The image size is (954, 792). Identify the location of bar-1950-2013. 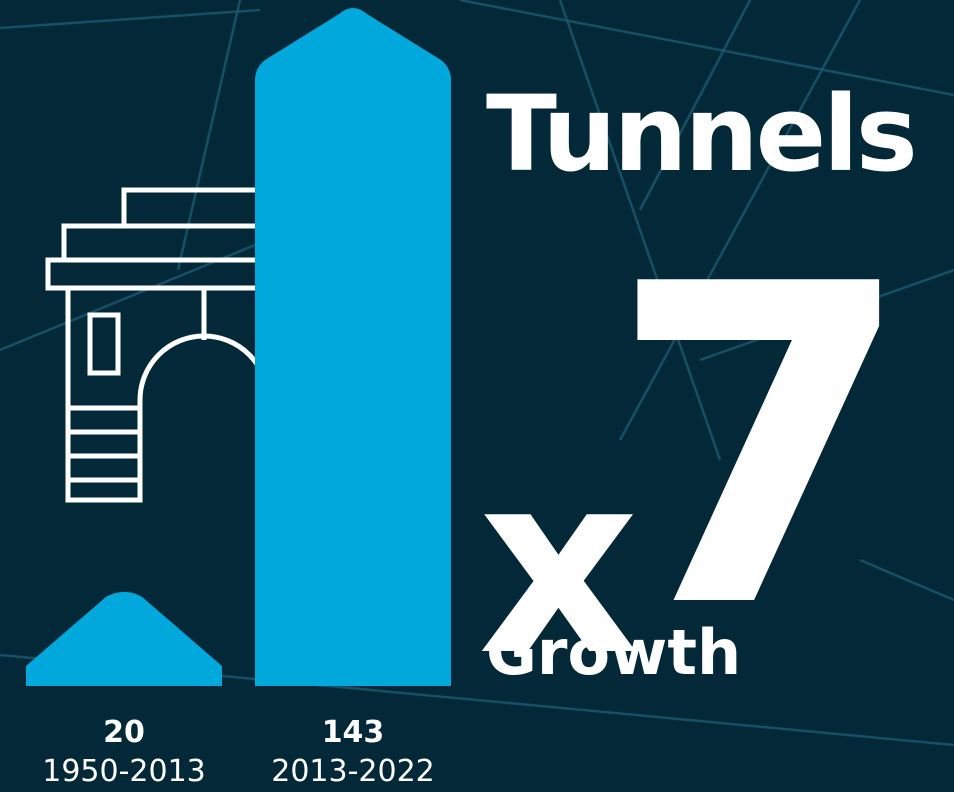
(124, 638).